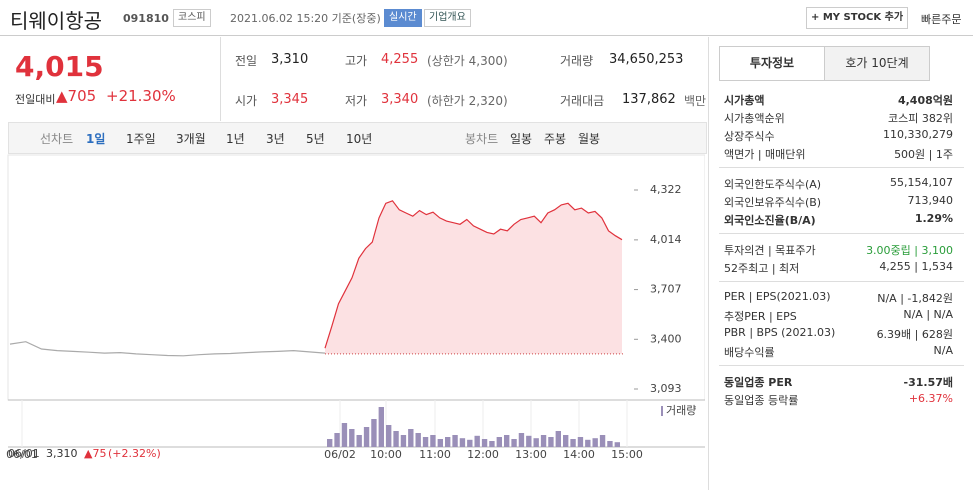 The height and width of the screenshot is (490, 973). I want to click on stock-code: 091810, so click(146, 18).